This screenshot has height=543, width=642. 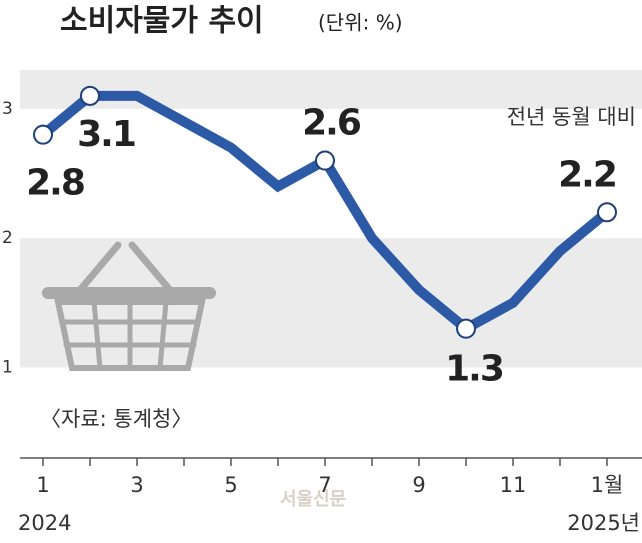 I want to click on data-label: 2.2, so click(x=587, y=174).